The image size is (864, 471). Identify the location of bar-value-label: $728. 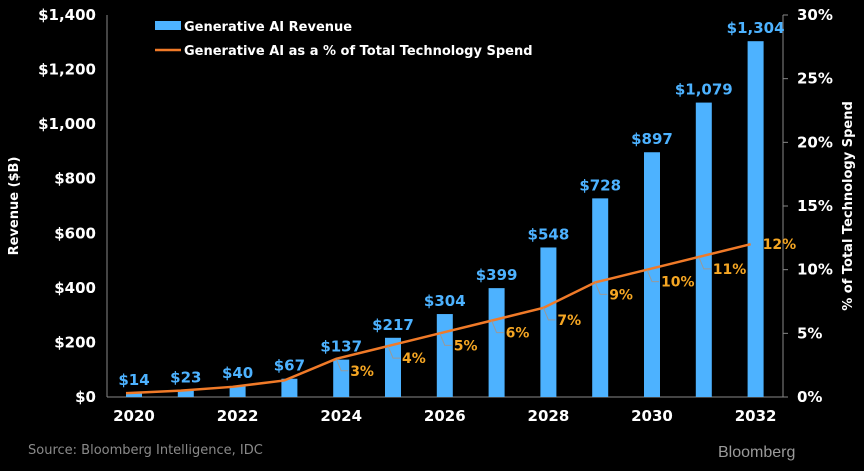
(600, 185).